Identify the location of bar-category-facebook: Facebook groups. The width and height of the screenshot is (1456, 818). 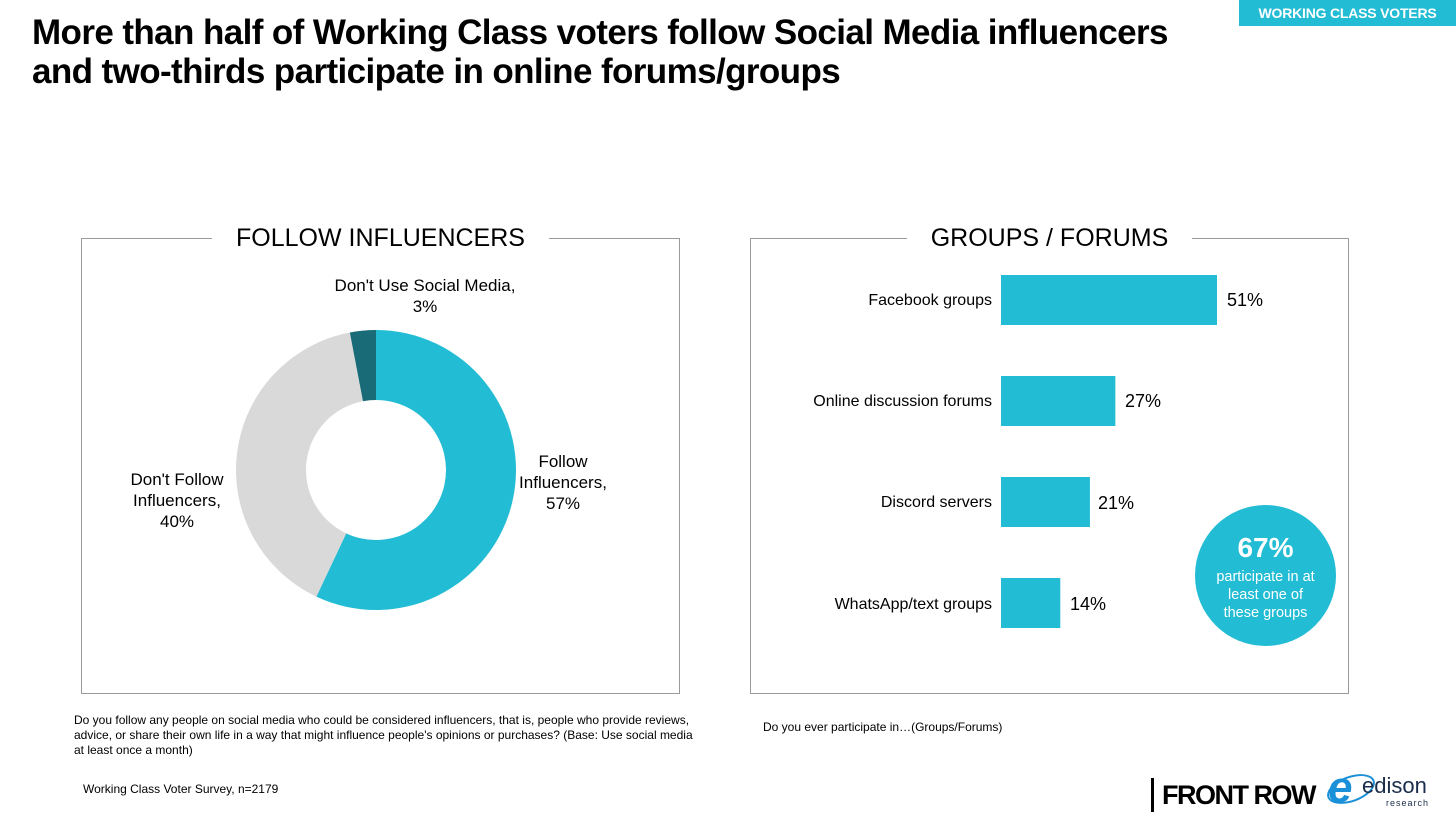
(930, 300).